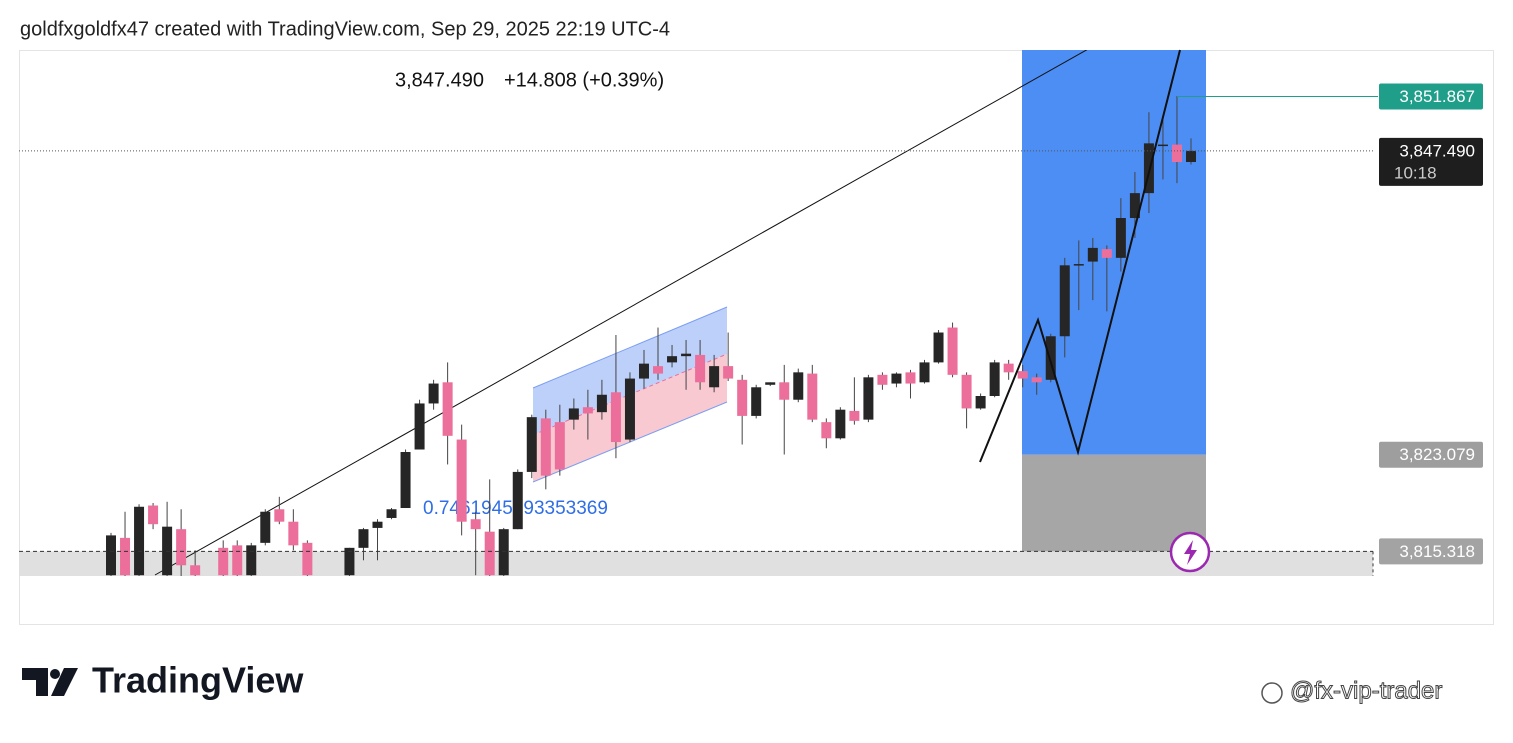  What do you see at coordinates (1415, 172) in the screenshot?
I see `countdown: 10:18` at bounding box center [1415, 172].